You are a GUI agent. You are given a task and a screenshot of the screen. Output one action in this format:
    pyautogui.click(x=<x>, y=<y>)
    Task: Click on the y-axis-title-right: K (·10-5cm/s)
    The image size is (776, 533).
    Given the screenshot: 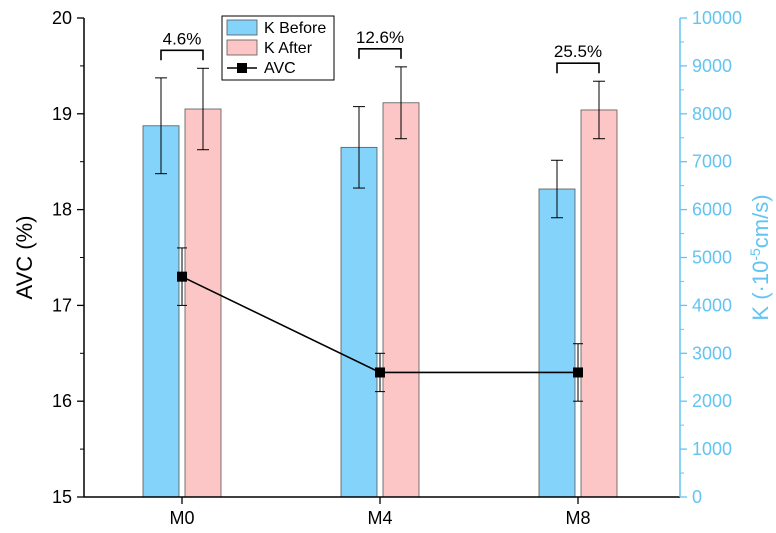 What is the action you would take?
    pyautogui.click(x=760, y=257)
    